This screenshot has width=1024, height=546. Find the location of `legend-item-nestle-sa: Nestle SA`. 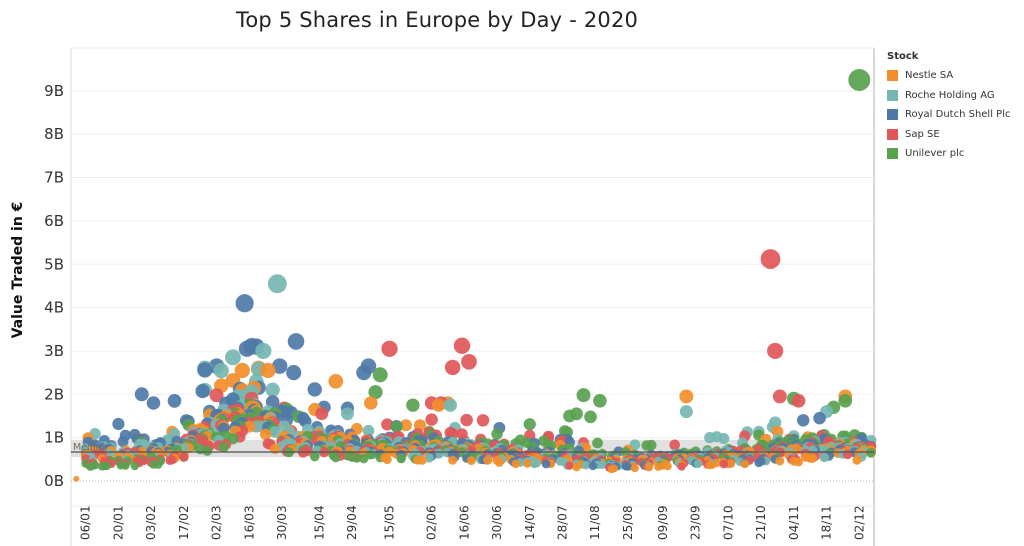

legend-item-nestle-sa: Nestle SA is located at coordinates (948, 76).